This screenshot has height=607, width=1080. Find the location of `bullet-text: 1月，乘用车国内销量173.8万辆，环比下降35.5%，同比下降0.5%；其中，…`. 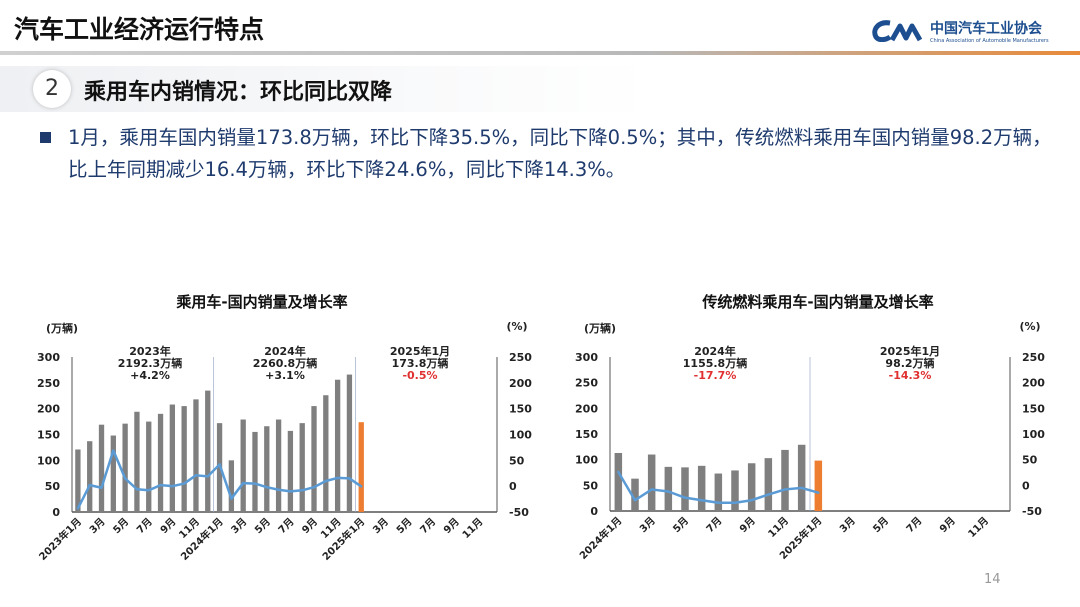

bullet-text: 1月，乘用车国内销量173.8万辆，环比下降35.5%，同比下降0.5%；其中，… is located at coordinates (560, 153).